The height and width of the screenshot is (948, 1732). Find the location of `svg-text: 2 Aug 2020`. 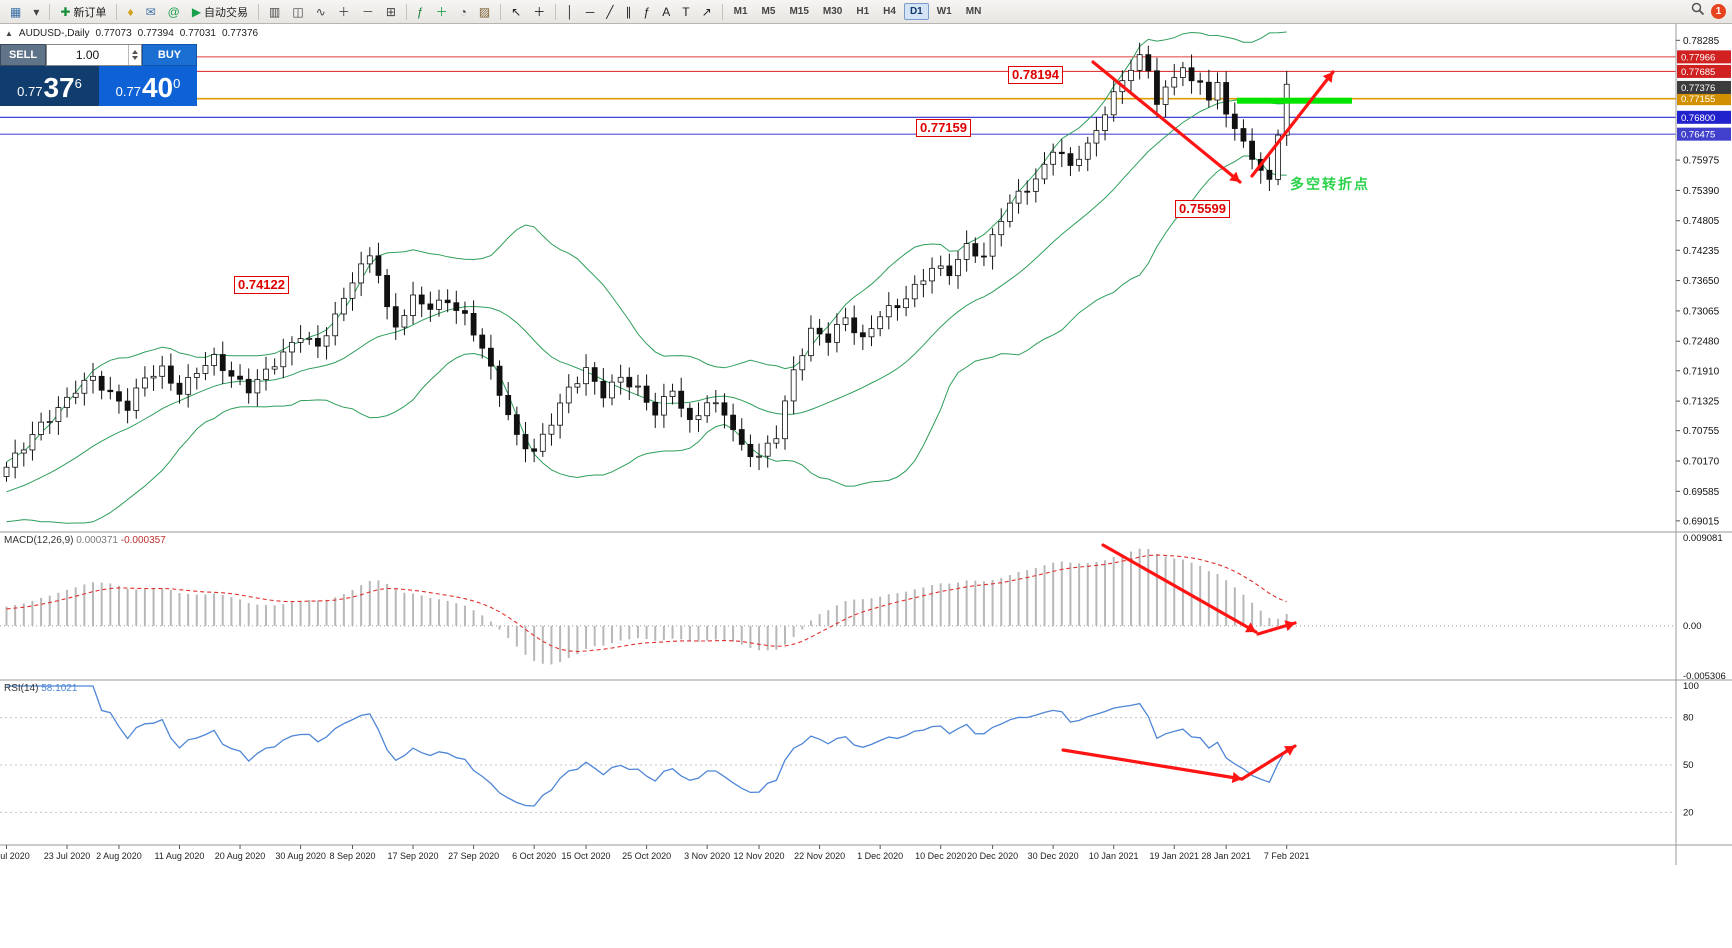

svg-text: 2 Aug 2020 is located at coordinates (119, 856).